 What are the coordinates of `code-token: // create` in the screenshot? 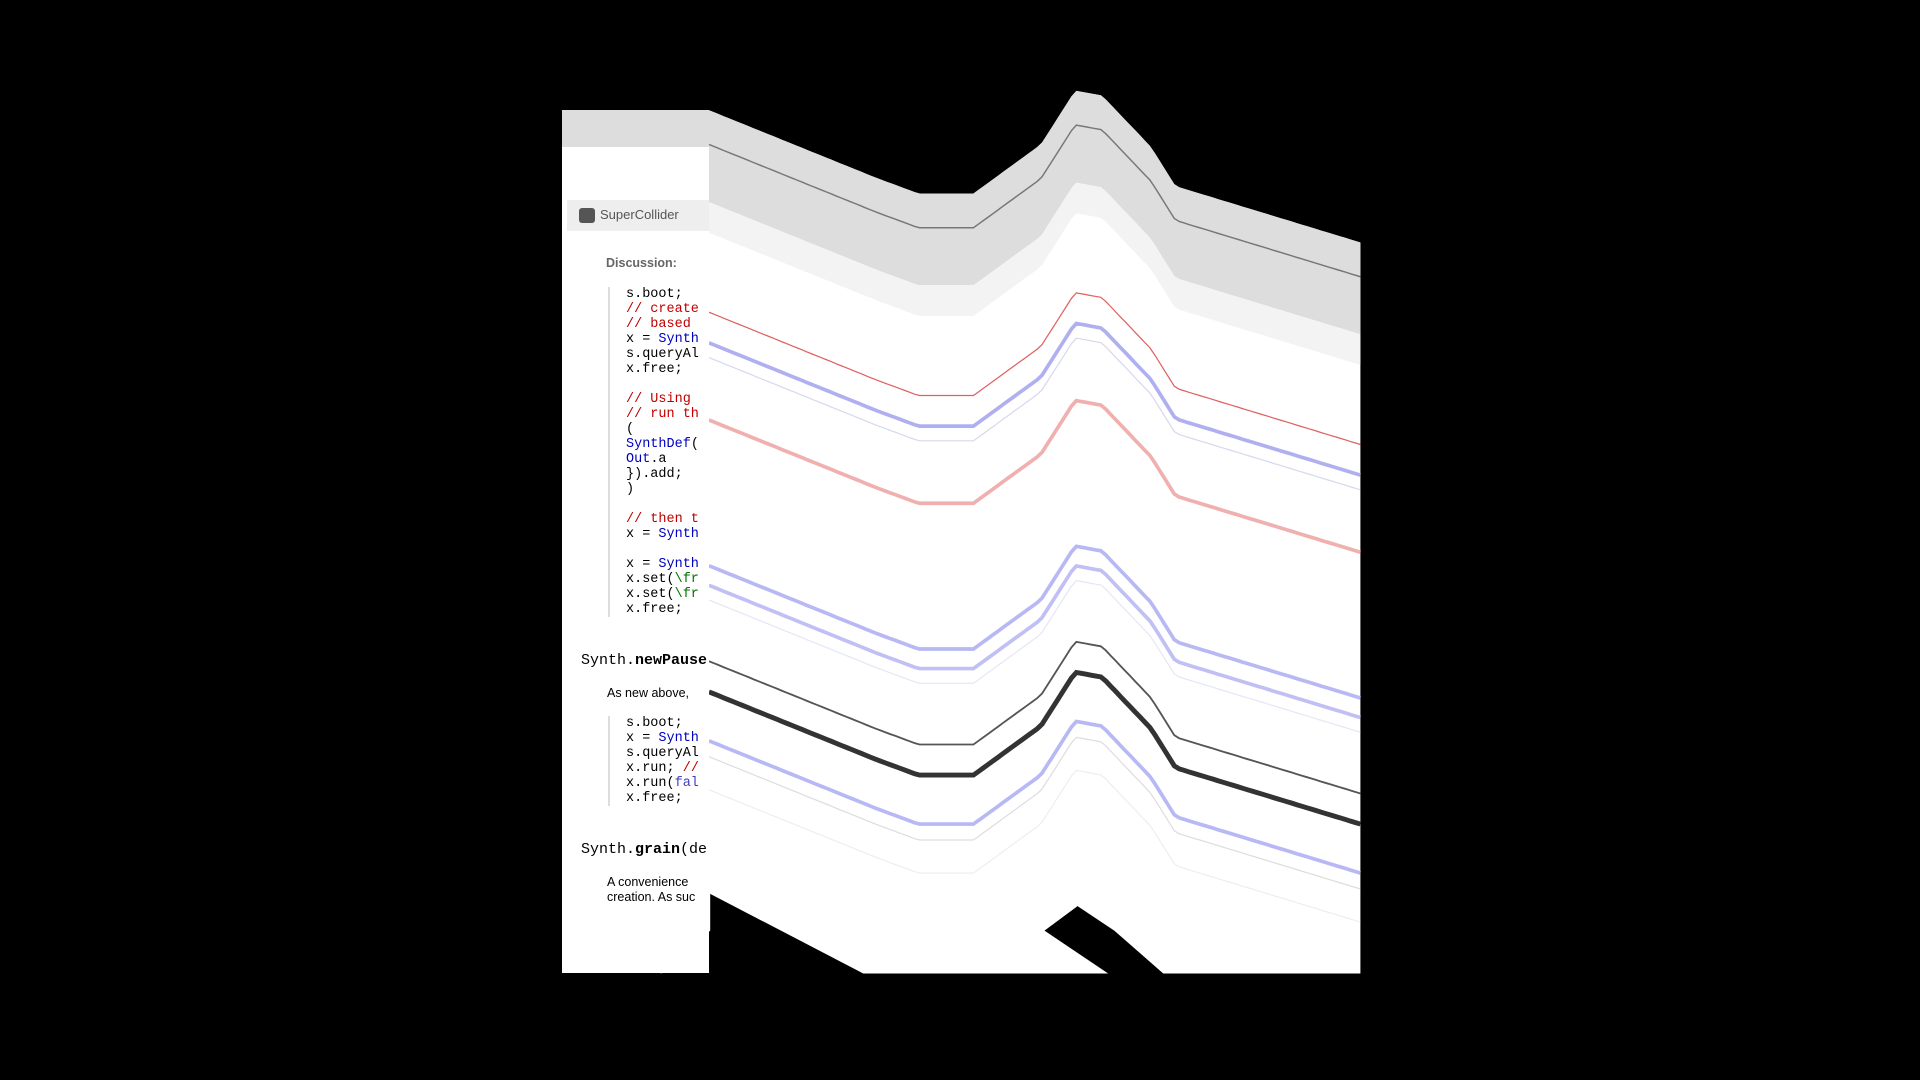 It's located at (662, 309).